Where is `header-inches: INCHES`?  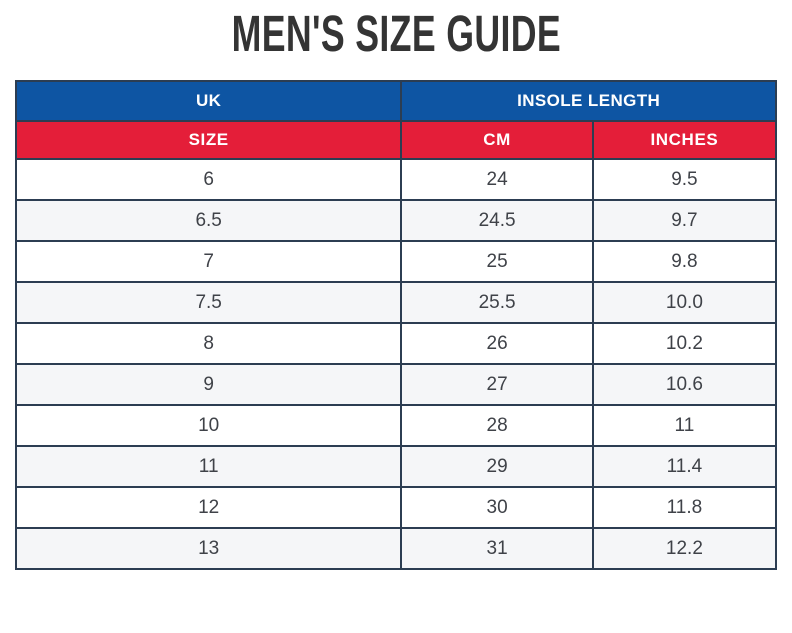 header-inches: INCHES is located at coordinates (684, 140).